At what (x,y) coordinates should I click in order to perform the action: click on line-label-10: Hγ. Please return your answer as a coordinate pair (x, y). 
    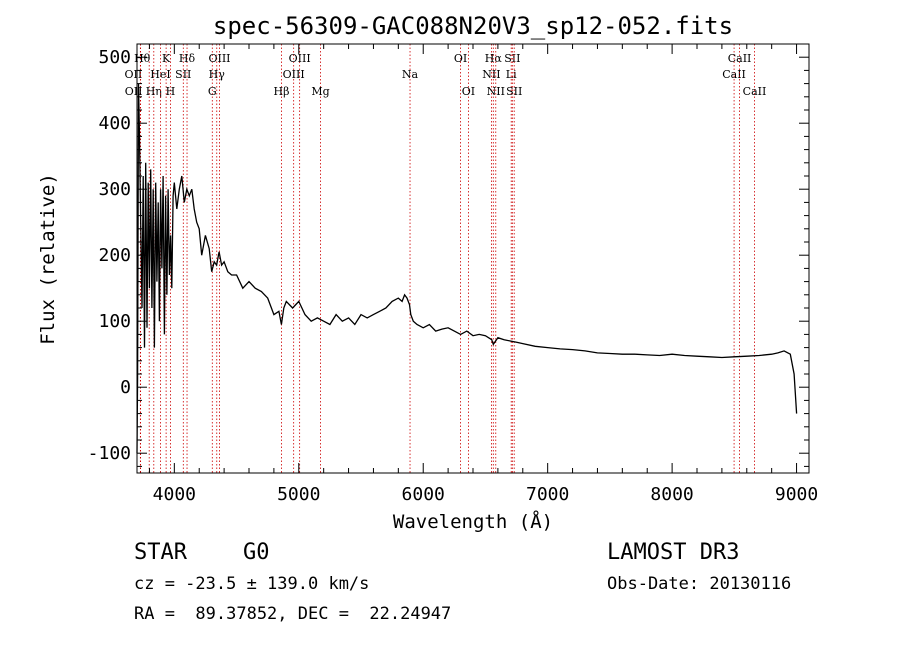
    Looking at the image, I should click on (217, 74).